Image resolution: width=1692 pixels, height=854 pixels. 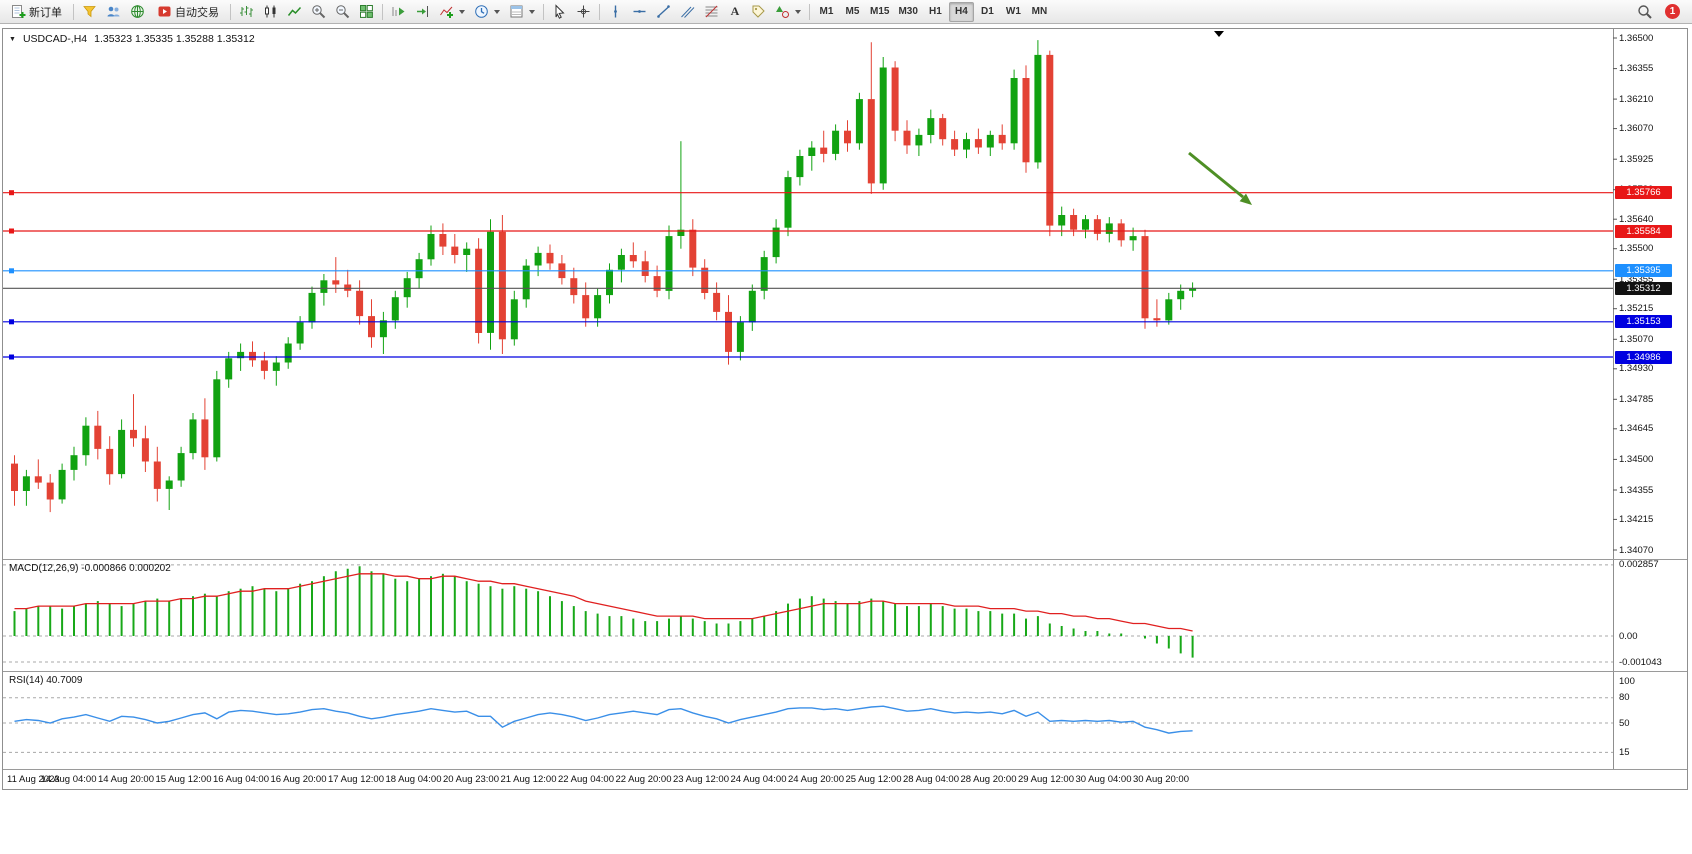 I want to click on time-label: 25 Aug 12:00, so click(x=873, y=779).